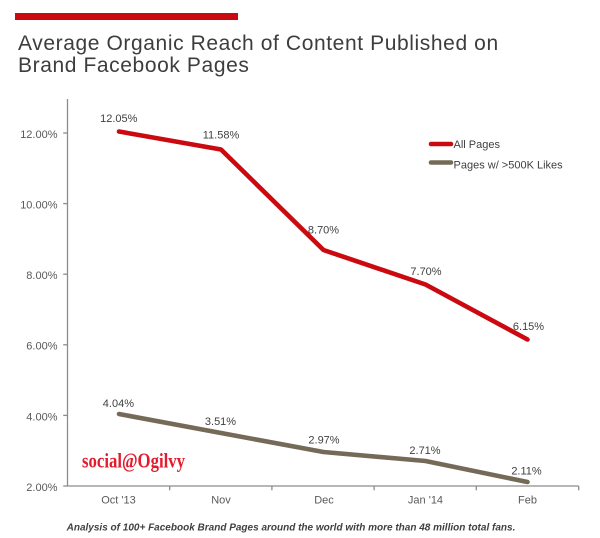 Image resolution: width=600 pixels, height=538 pixels. What do you see at coordinates (424, 451) in the screenshot?
I see `svg-text: 2.71%` at bounding box center [424, 451].